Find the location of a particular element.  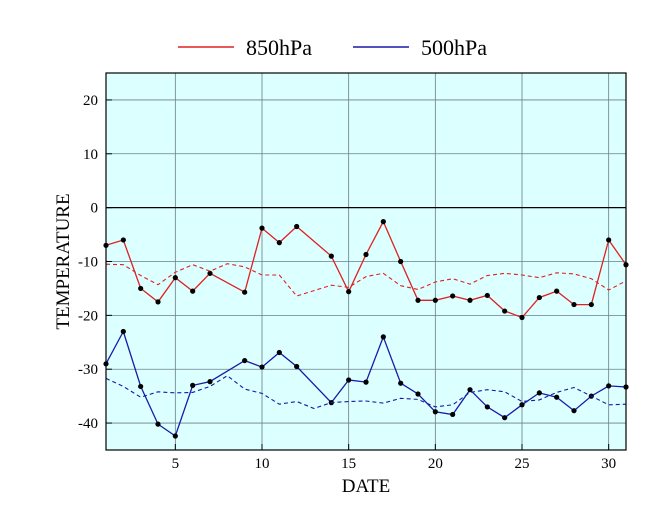

y-tick-label: 20 is located at coordinates (90, 101).